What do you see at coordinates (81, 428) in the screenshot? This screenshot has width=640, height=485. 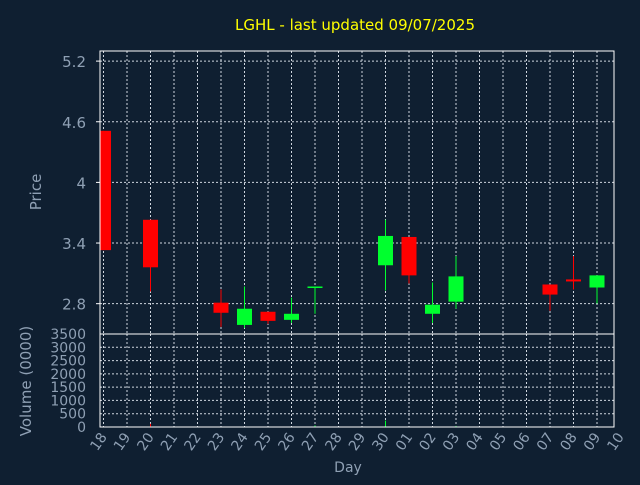 I see `volume-tick-label: 0` at bounding box center [81, 428].